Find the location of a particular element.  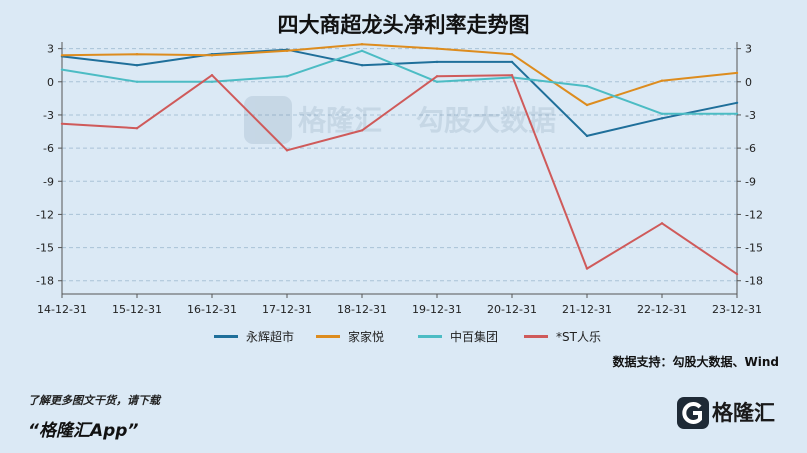

legend-item: 家家悦 is located at coordinates (350, 336).